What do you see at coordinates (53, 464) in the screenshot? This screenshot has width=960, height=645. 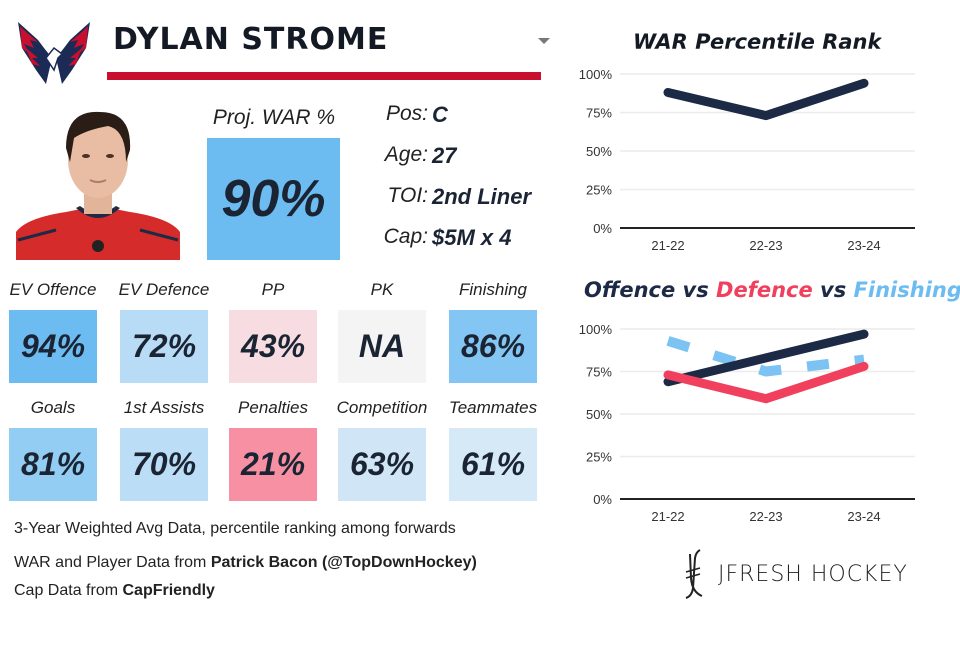 I see `stat-value: 81%` at bounding box center [53, 464].